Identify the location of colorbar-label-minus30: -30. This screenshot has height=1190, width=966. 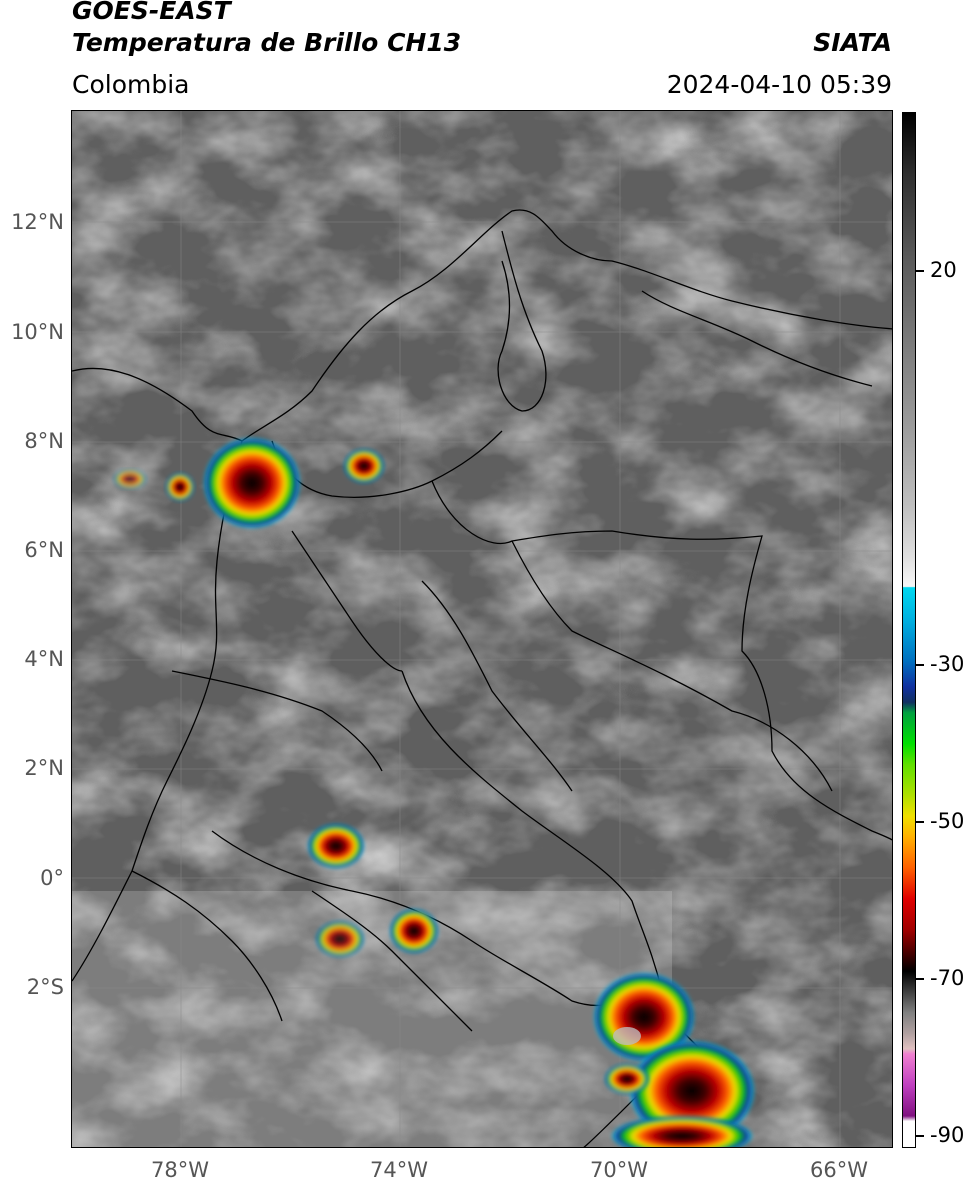
(947, 664).